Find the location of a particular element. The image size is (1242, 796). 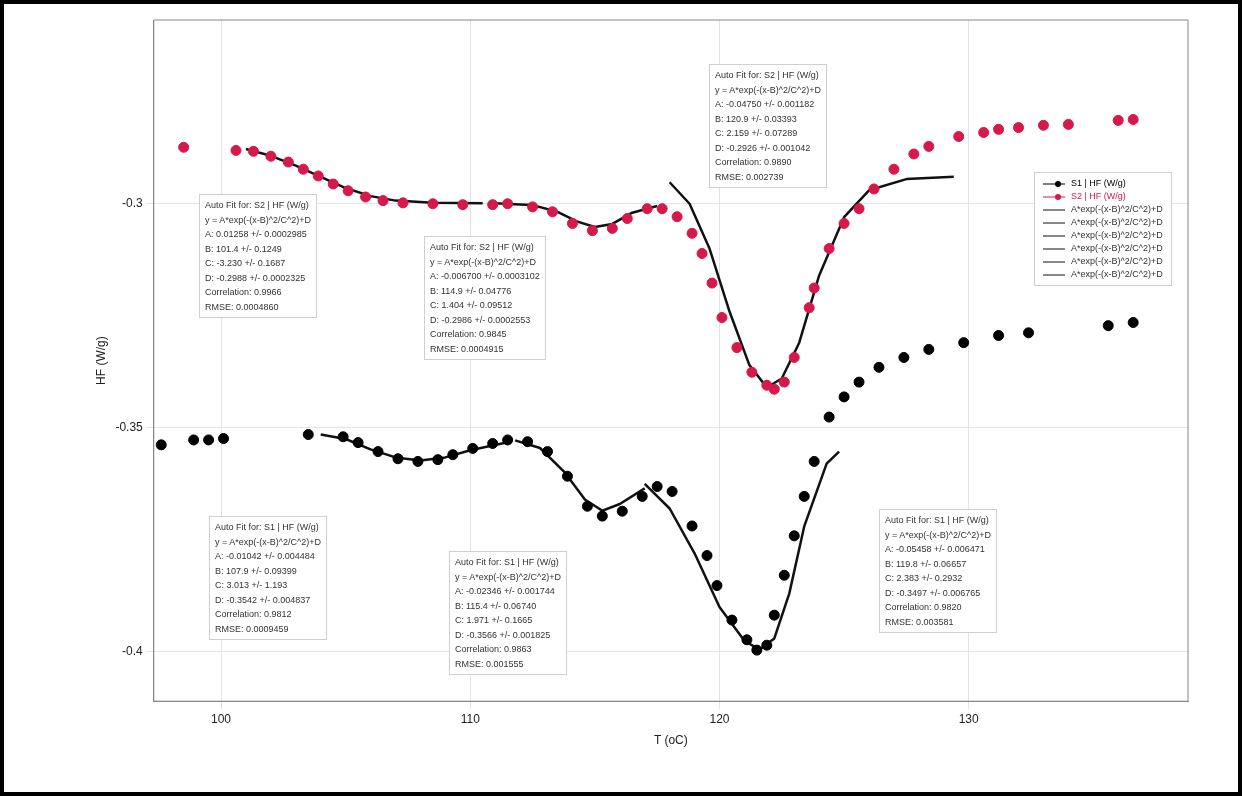

y-tick-label: -0.4 is located at coordinates (133, 651).